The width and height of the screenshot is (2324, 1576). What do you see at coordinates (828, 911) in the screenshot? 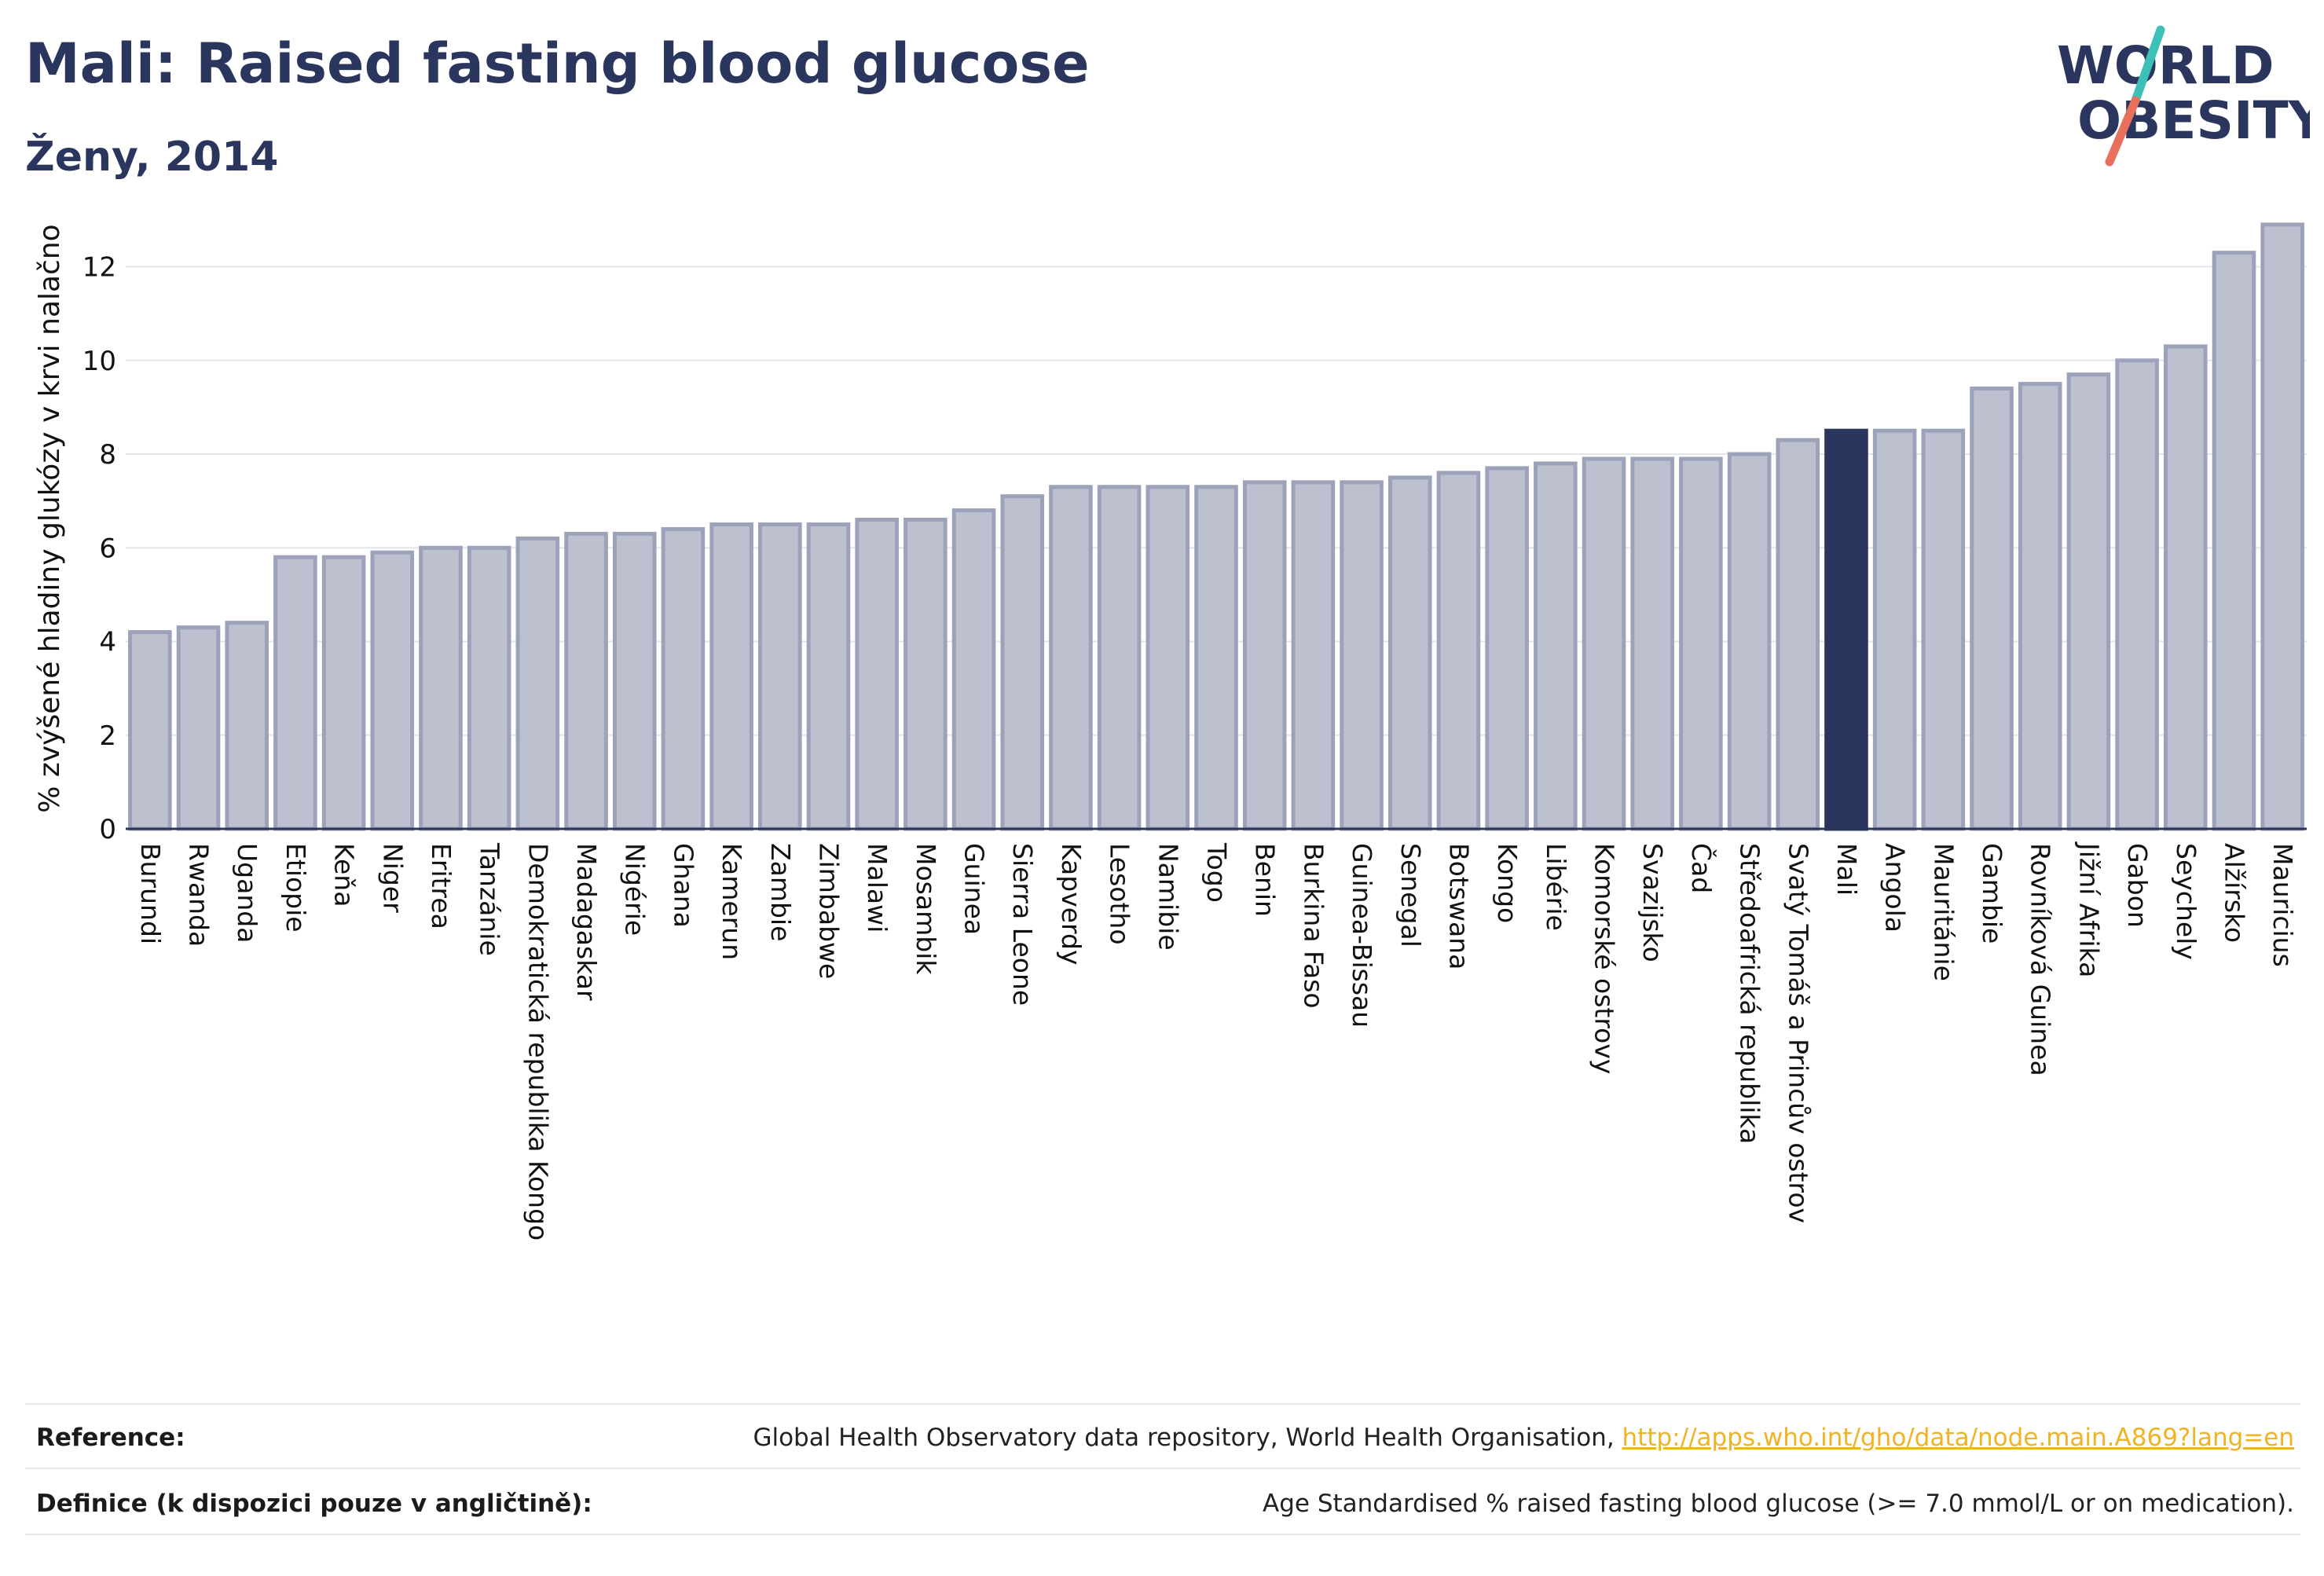
I see `x-tick-label: Zimbabwe` at bounding box center [828, 911].